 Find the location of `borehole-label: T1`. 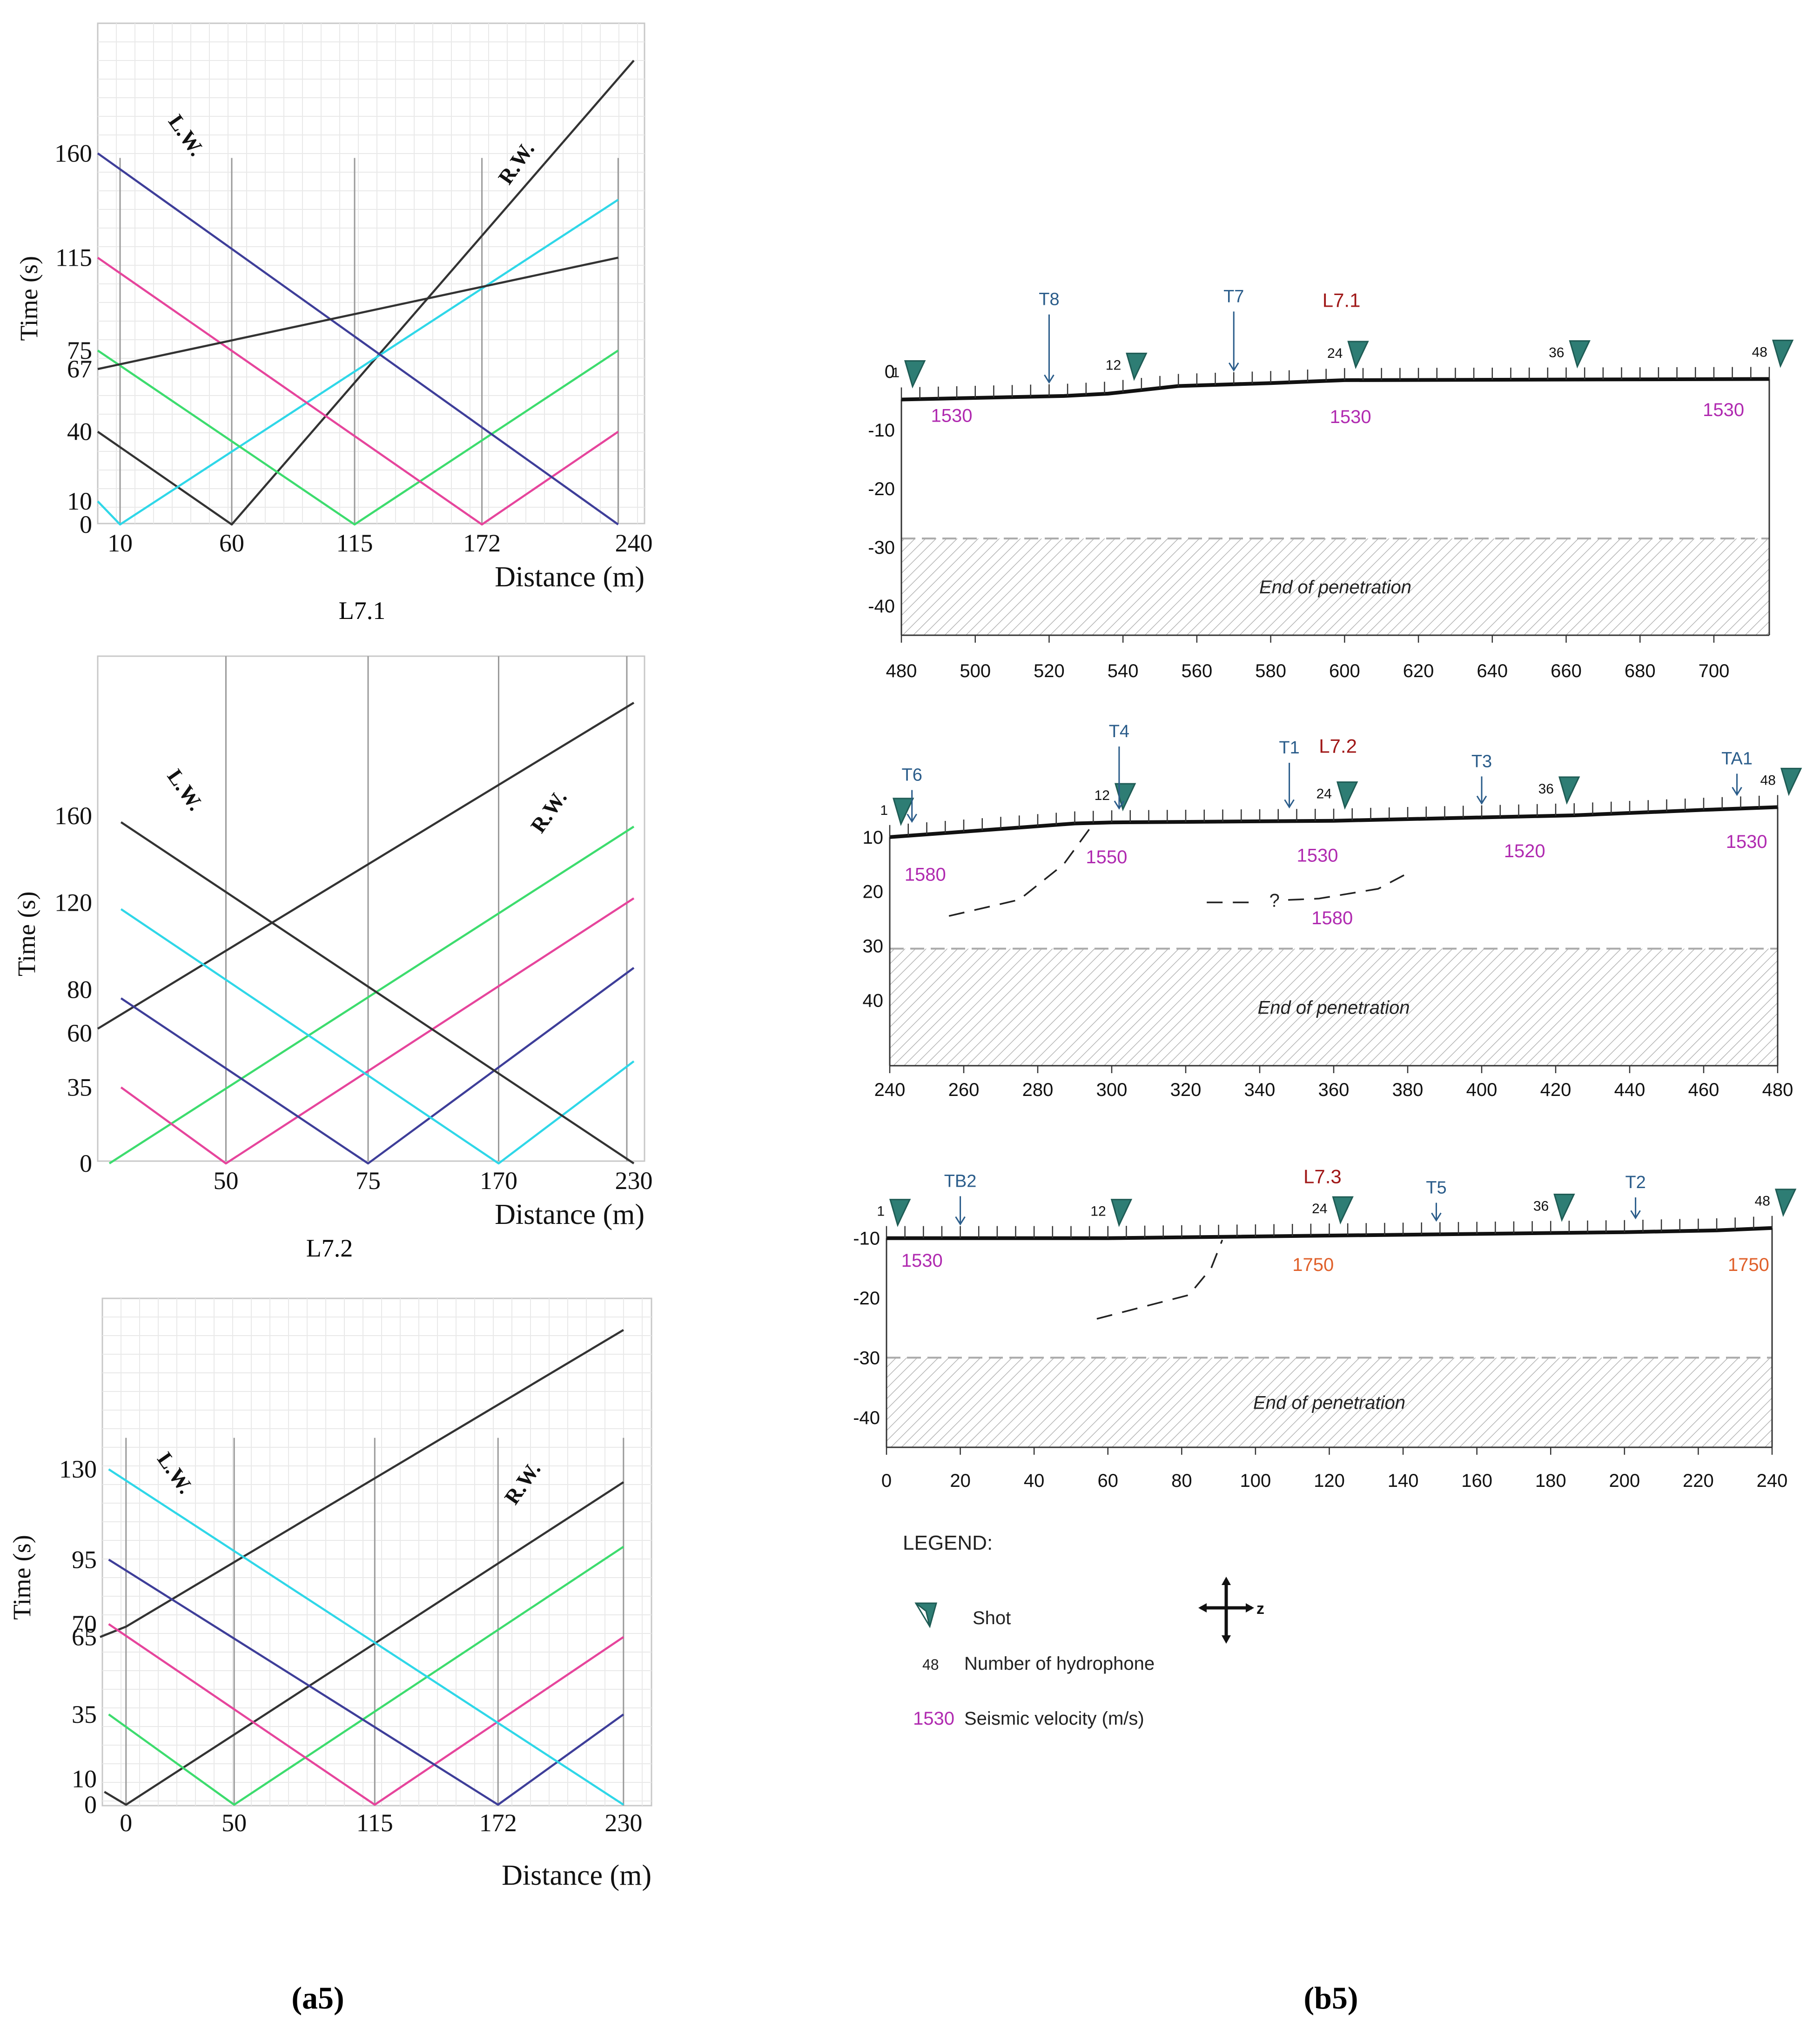

borehole-label: T1 is located at coordinates (1289, 748).